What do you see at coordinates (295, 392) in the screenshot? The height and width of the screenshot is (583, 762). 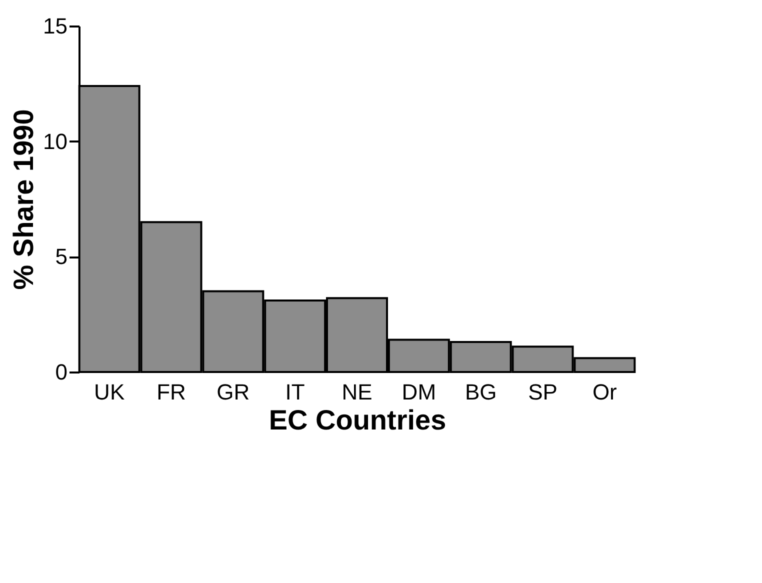 I see `x-tick-label: IT` at bounding box center [295, 392].